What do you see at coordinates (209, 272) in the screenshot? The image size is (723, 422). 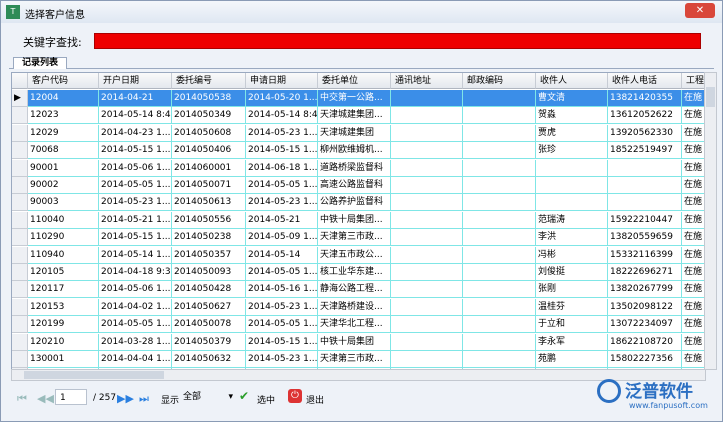 I see `row-cell: 2014050093` at bounding box center [209, 272].